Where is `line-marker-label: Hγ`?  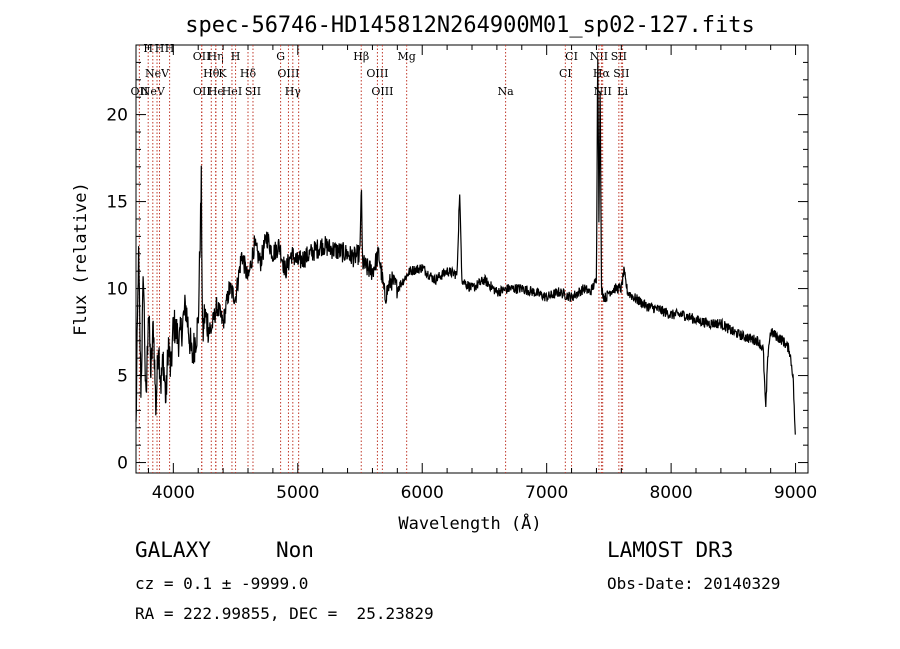 line-marker-label: Hγ is located at coordinates (293, 91).